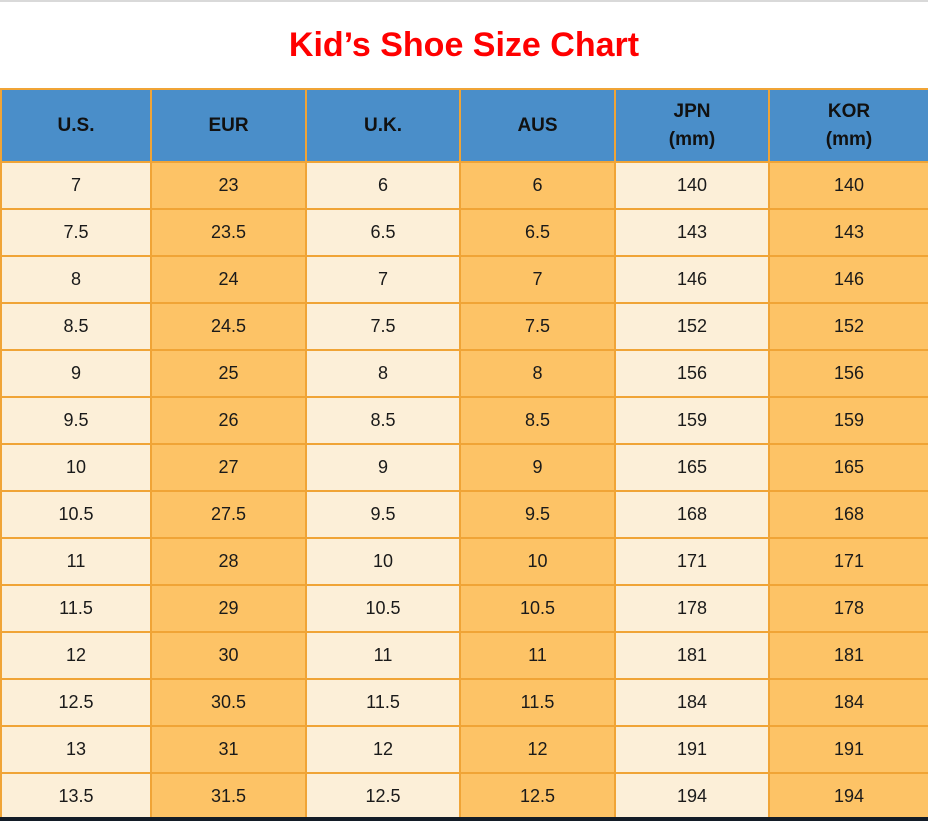  What do you see at coordinates (464, 702) in the screenshot?
I see `table-row: 12.5 30.5 11.5 11.5 184 184` at bounding box center [464, 702].